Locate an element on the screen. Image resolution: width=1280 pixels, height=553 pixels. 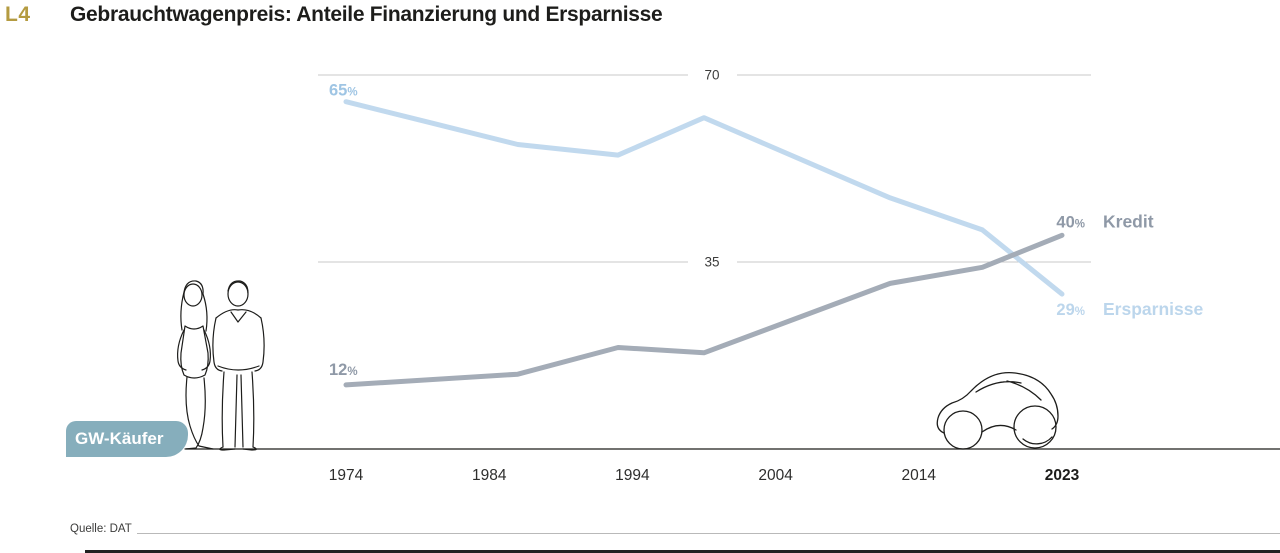
car-rear-wheel-icon is located at coordinates (963, 430).